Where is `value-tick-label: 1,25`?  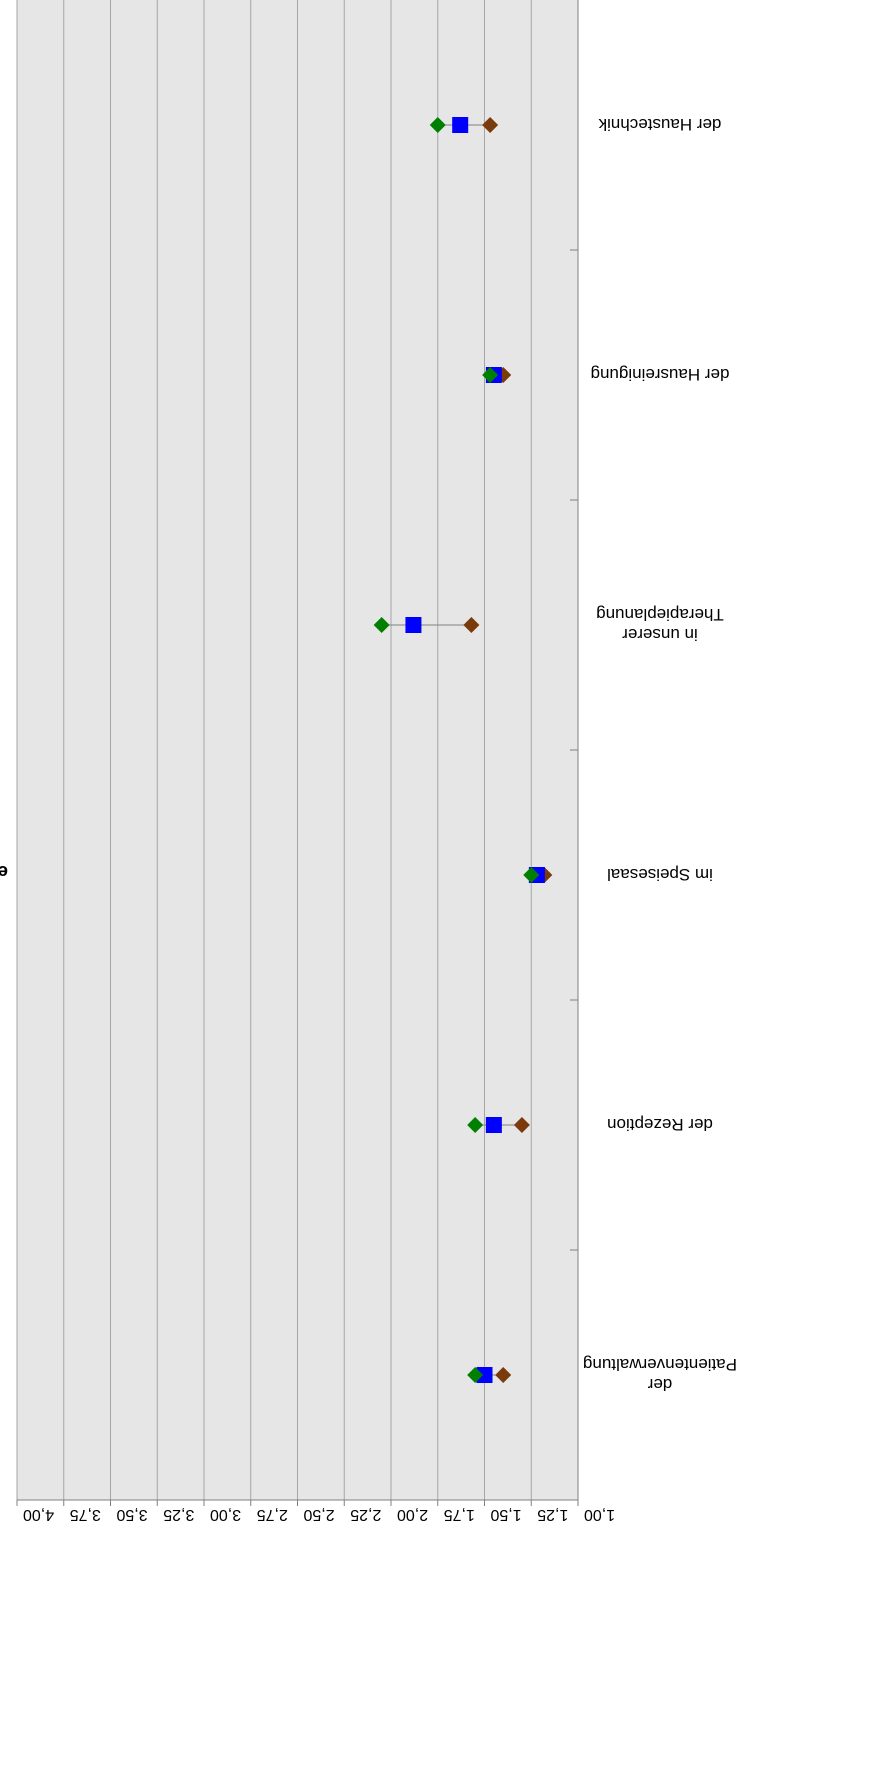
value-tick-label: 1,25 is located at coordinates (552, 1514).